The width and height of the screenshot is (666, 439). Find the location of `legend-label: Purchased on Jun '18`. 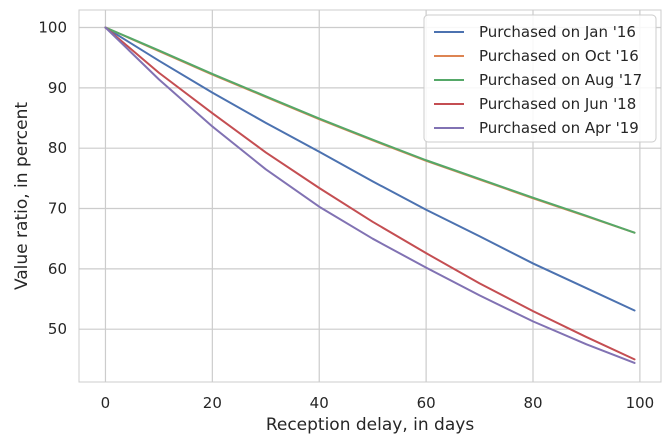

legend-label: Purchased on Jun '18 is located at coordinates (557, 104).